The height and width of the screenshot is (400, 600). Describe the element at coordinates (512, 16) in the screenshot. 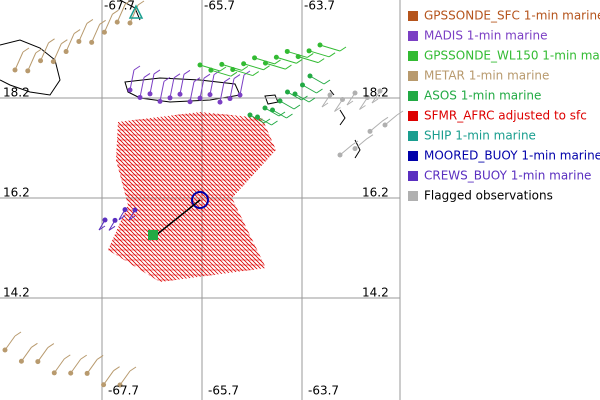

I see `legend-label: GPSSONDE_SFC 1-min marine` at that location.